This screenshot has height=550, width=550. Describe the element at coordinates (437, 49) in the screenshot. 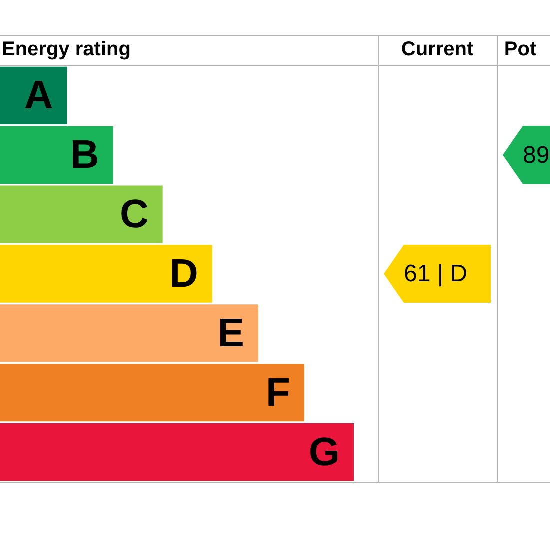

I see `text: Current` at that location.